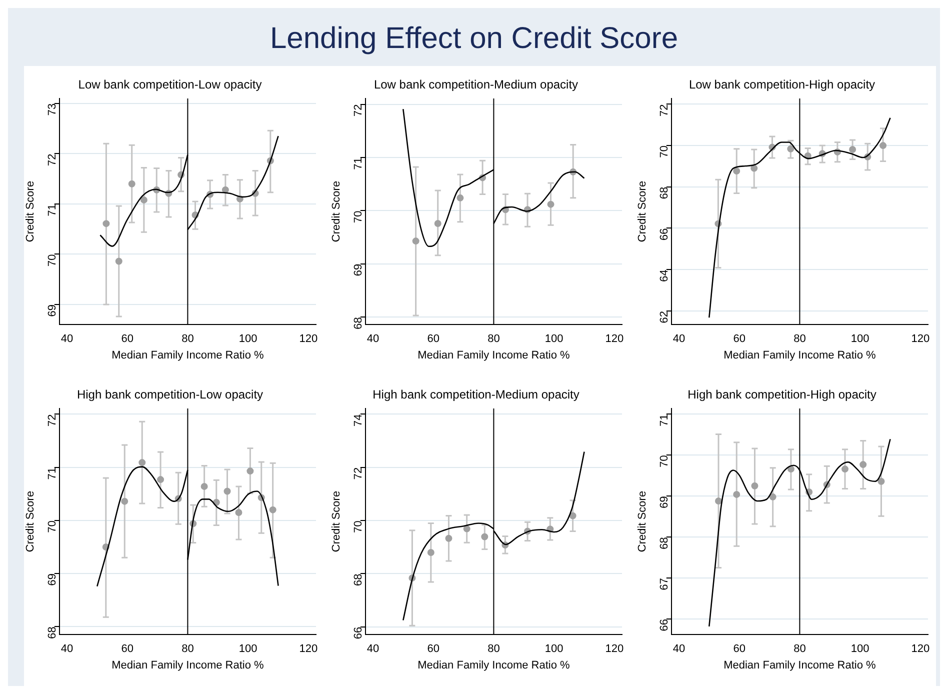 The width and height of the screenshot is (948, 694). What do you see at coordinates (664, 317) in the screenshot?
I see `y-tick-label: 62` at bounding box center [664, 317].